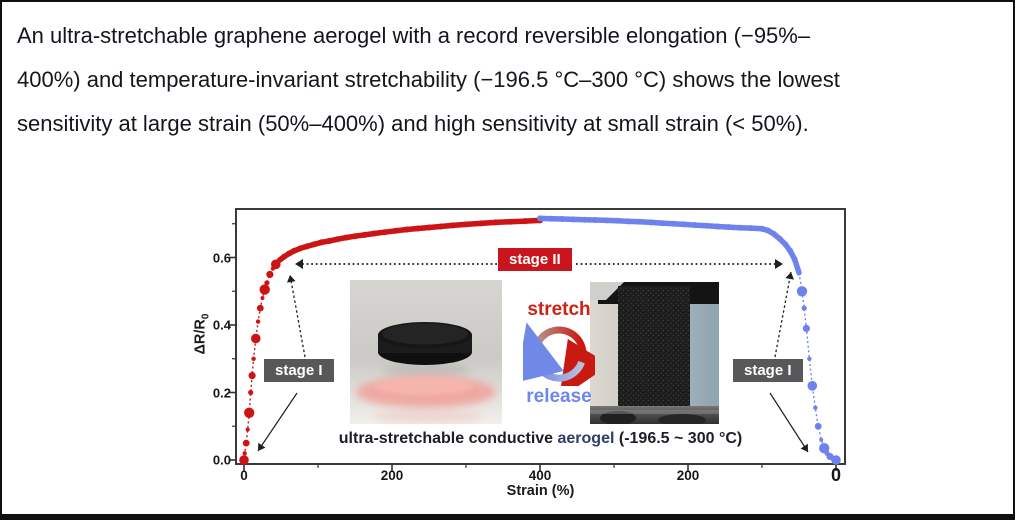  Describe the element at coordinates (200, 337) in the screenshot. I see `y-axis-label-main: ΔR/R` at that location.